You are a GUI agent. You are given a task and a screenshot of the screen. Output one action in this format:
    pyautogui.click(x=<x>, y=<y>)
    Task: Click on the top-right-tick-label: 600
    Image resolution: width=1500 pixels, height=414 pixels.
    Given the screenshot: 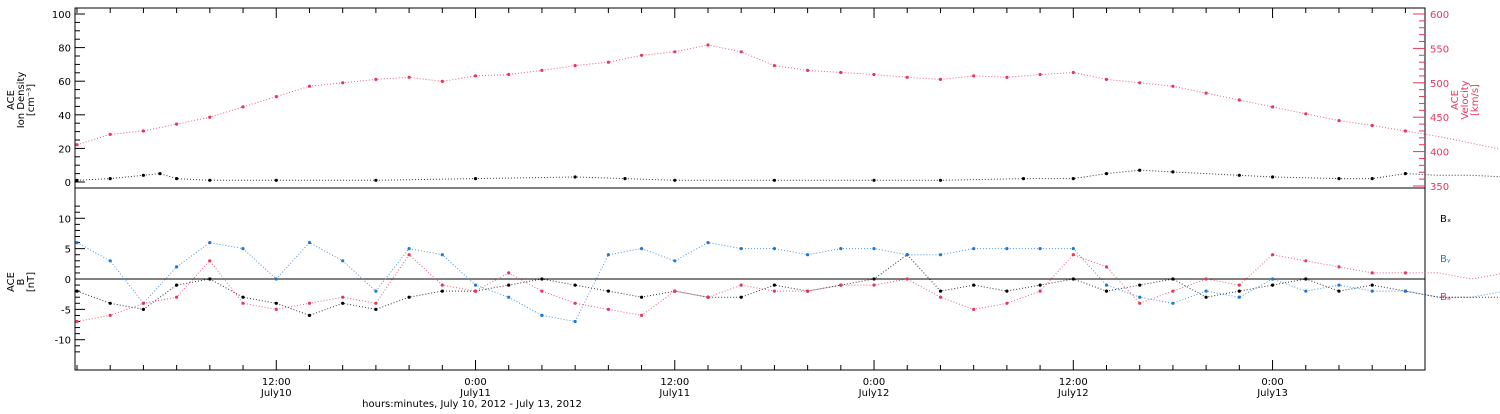 What is the action you would take?
    pyautogui.click(x=1439, y=15)
    